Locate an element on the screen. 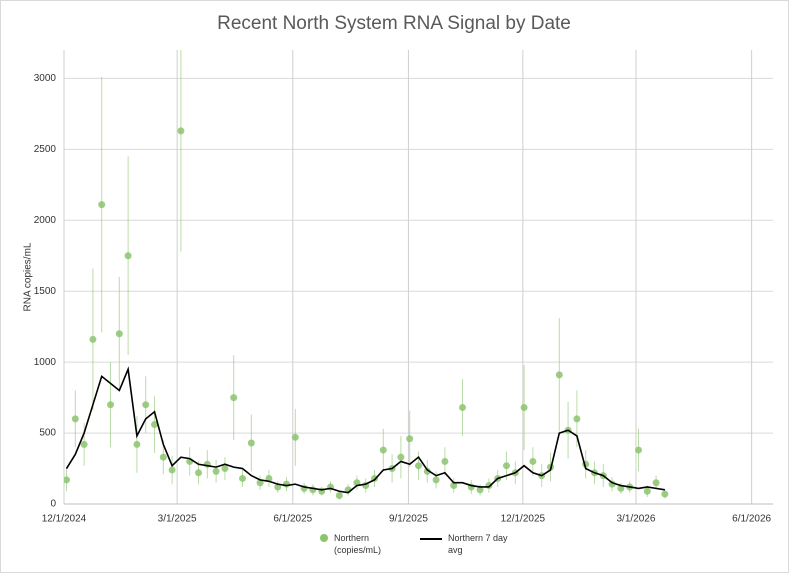 The width and height of the screenshot is (789, 573). x-tick-label: 9/1/2025 is located at coordinates (408, 519).